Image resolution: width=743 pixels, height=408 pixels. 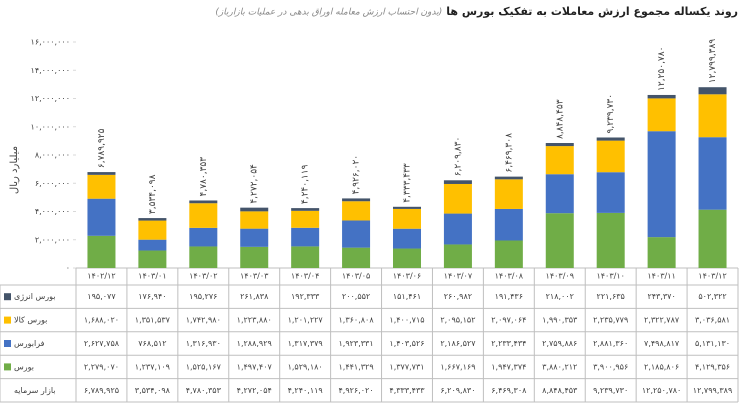 What do you see at coordinates (457, 390) in the screenshot?
I see `table-cell: ۶,۲۰۹,۸۳۰` at bounding box center [457, 390].